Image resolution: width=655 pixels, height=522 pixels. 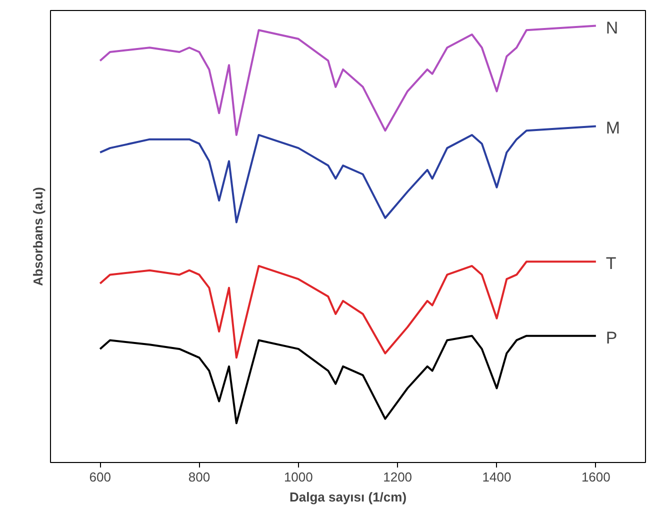 What do you see at coordinates (397, 477) in the screenshot?
I see `x-tick-label: 1200` at bounding box center [397, 477].